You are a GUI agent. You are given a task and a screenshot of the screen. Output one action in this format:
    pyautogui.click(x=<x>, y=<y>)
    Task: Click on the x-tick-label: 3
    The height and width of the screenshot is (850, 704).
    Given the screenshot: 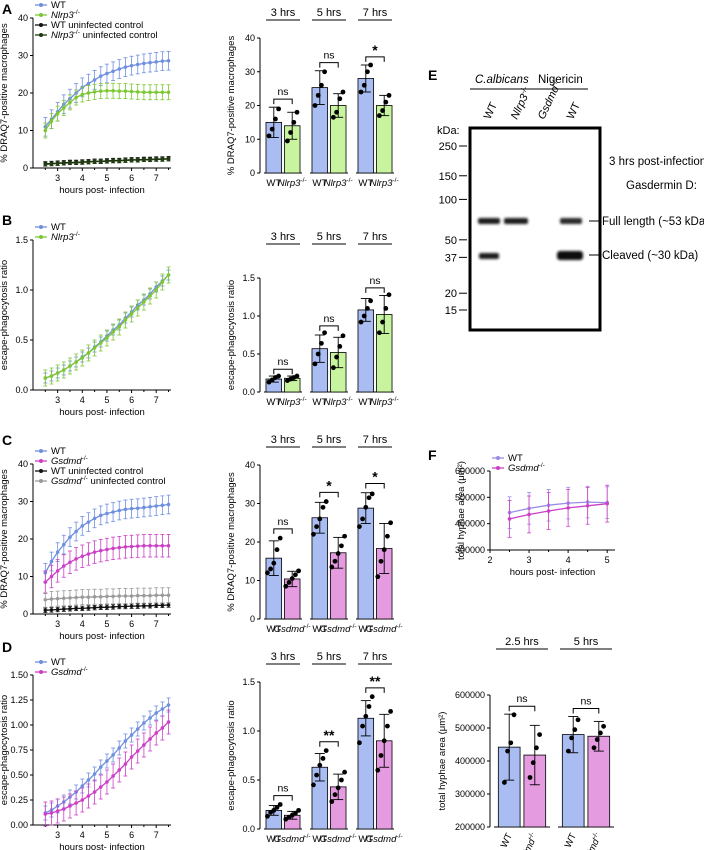 What is the action you would take?
    pyautogui.click(x=529, y=560)
    